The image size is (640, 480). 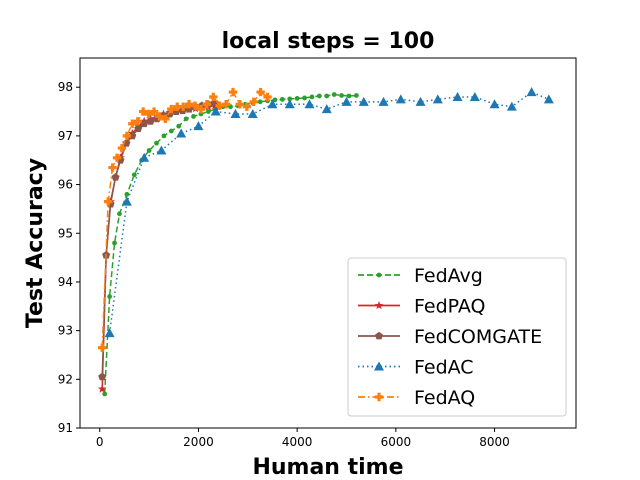 I want to click on legend-marker-fedac, so click(x=379, y=366).